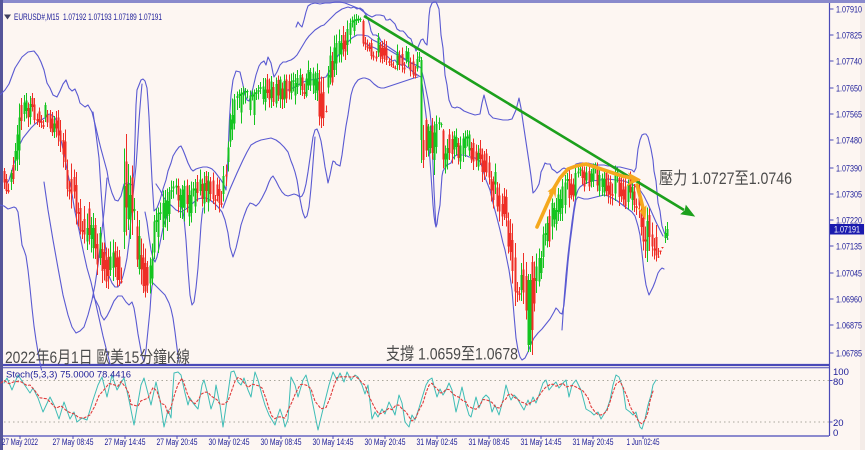  What do you see at coordinates (849, 89) in the screenshot?
I see `svg-text: 1.07650` at bounding box center [849, 89].